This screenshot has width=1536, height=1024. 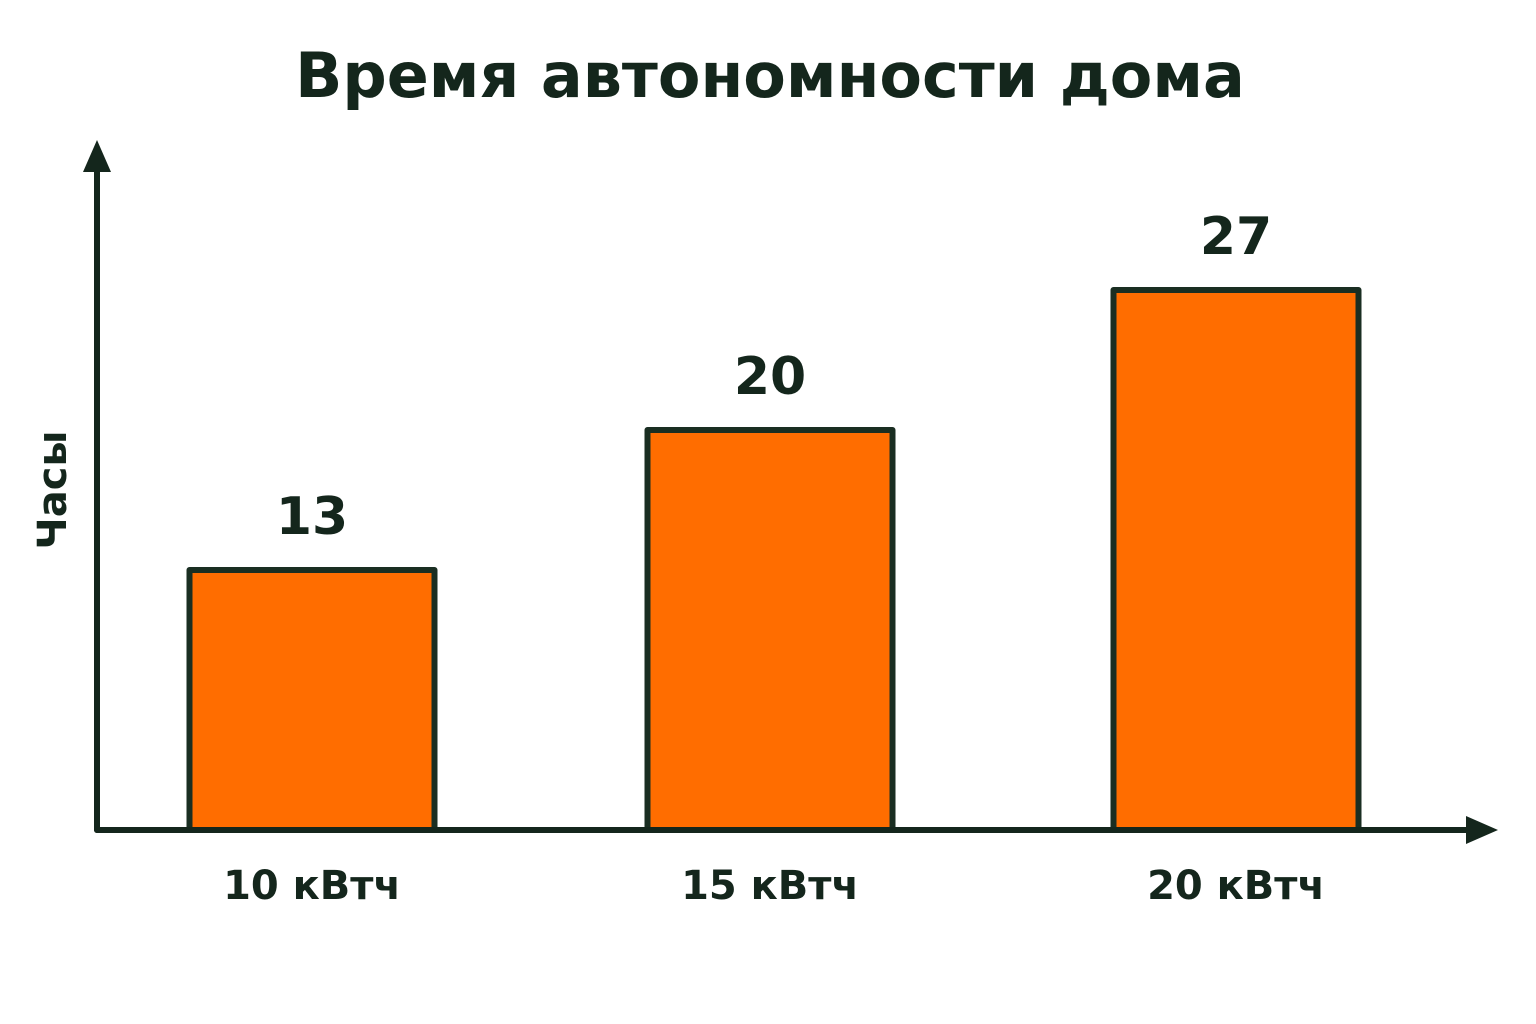 What do you see at coordinates (97, 156) in the screenshot?
I see `y-axis-arrow` at bounding box center [97, 156].